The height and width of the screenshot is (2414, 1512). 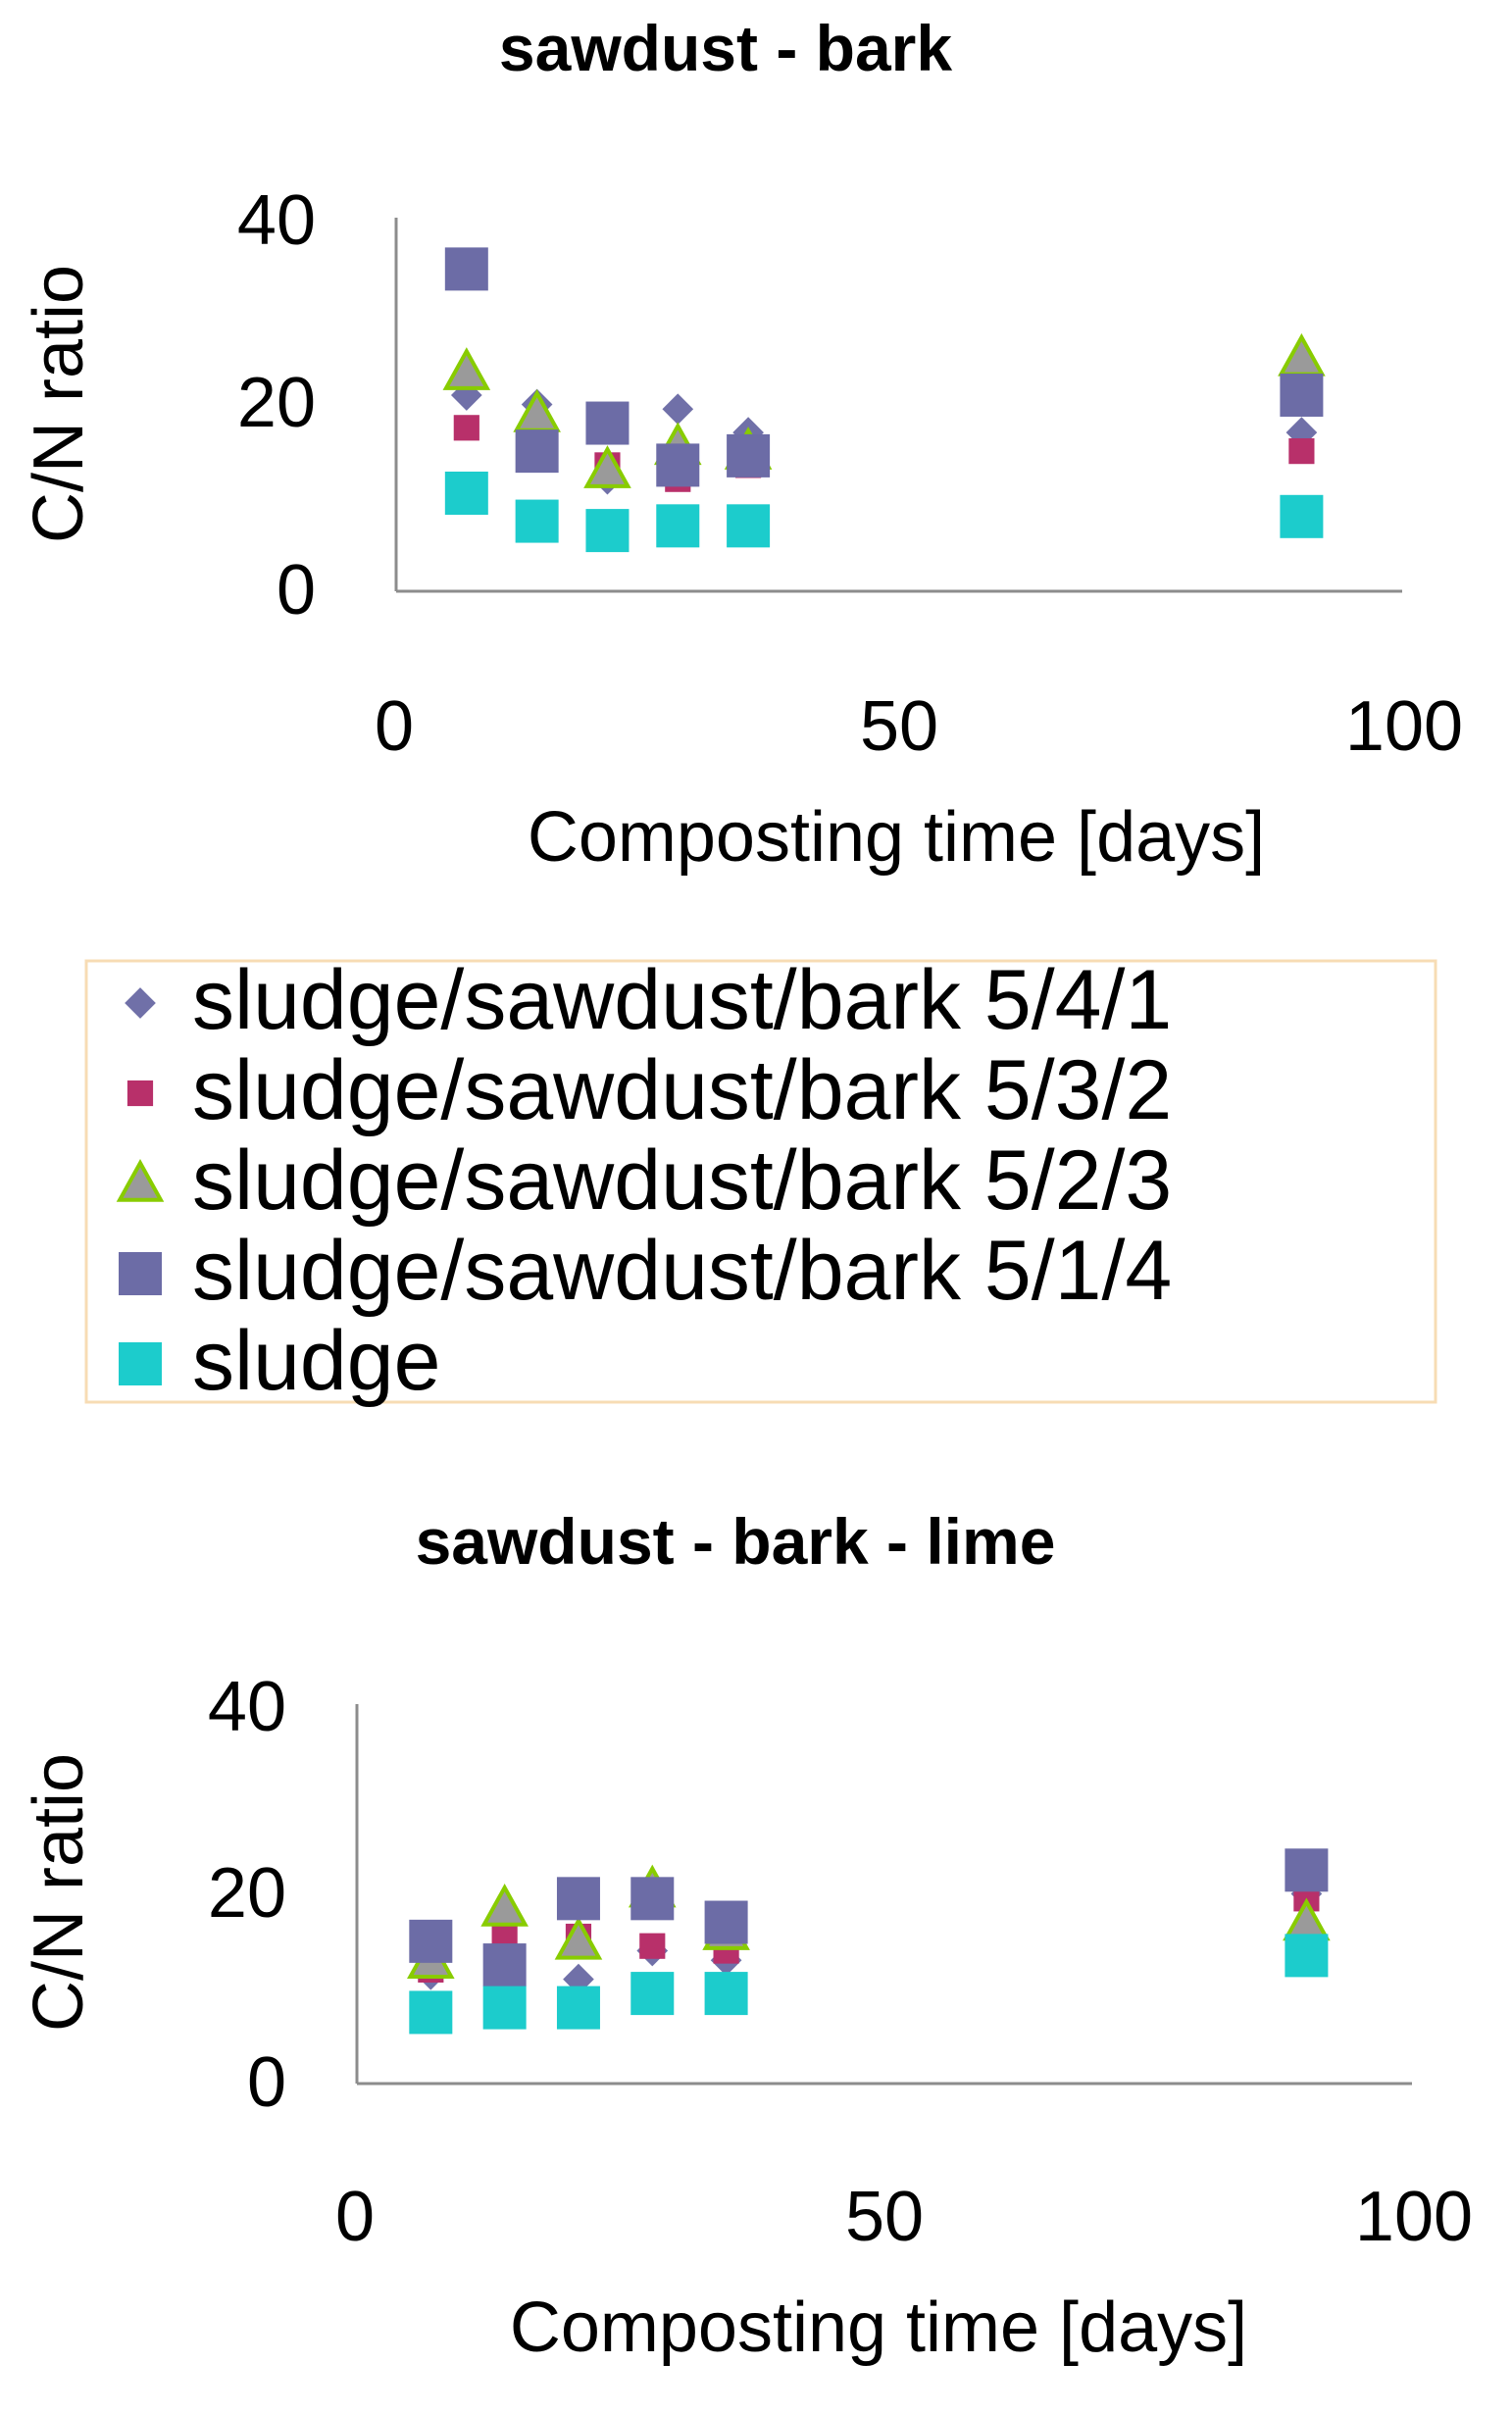 I want to click on legend-label: sludge/sawdust/bark 5/3/2, so click(x=682, y=1090).